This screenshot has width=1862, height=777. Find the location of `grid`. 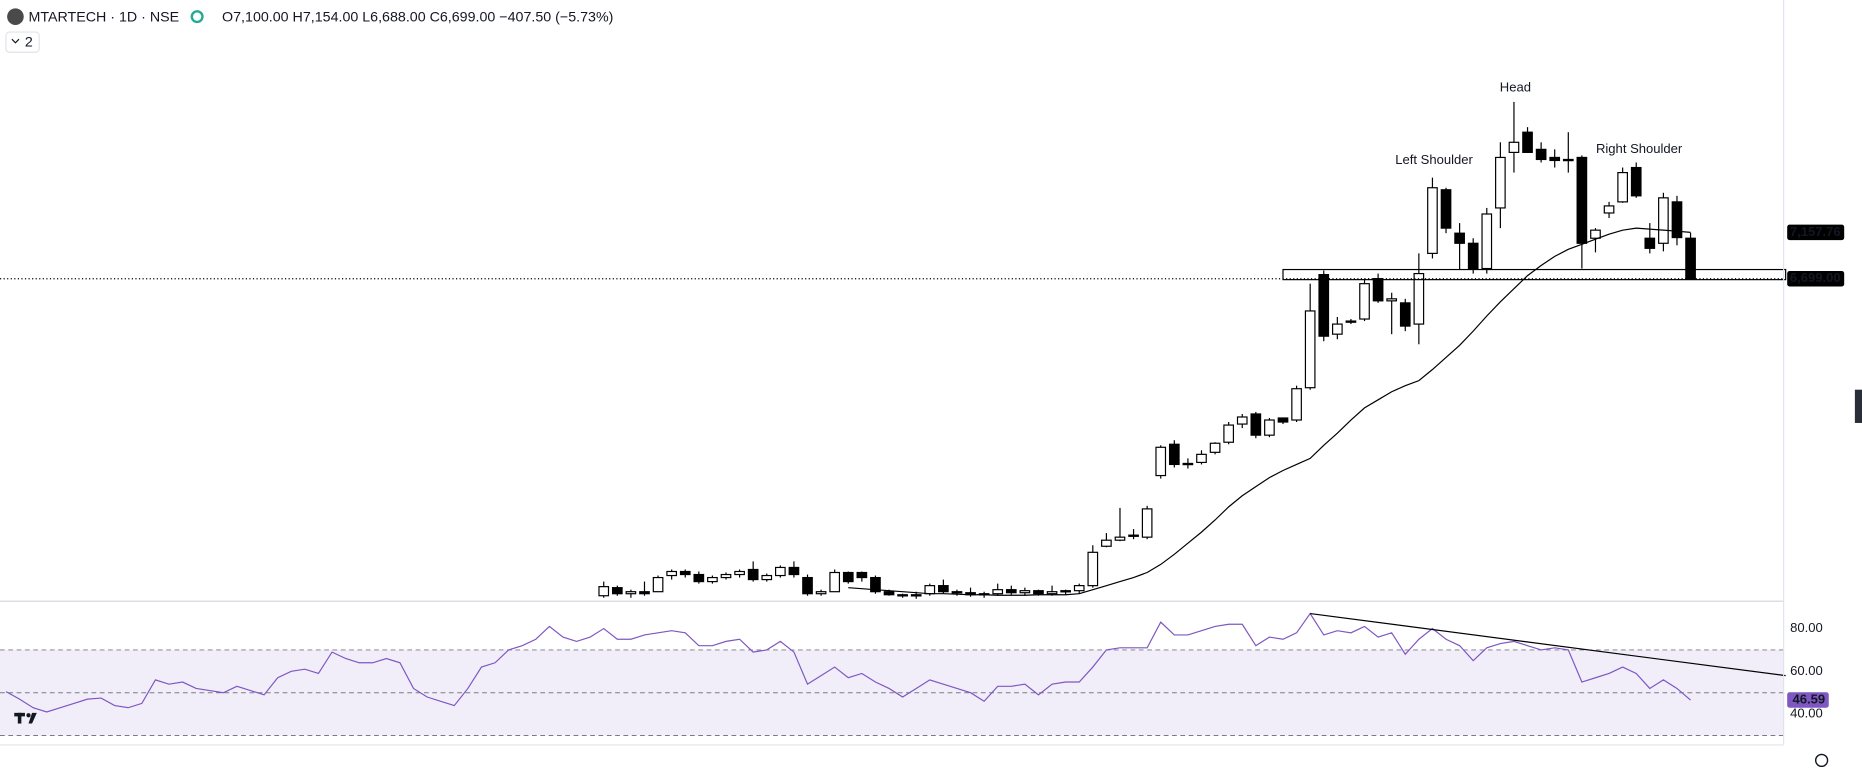

grid is located at coordinates (892, 692).